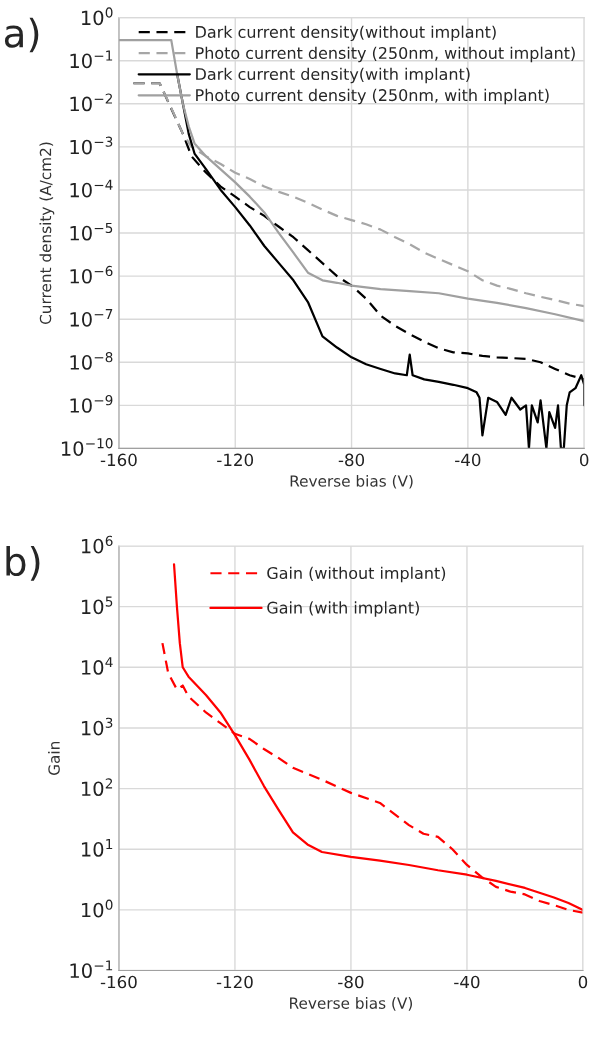 Image resolution: width=613 pixels, height=1038 pixels. Describe the element at coordinates (91, 102) in the screenshot. I see `y-tick-label: 10$^{−2}$` at that location.